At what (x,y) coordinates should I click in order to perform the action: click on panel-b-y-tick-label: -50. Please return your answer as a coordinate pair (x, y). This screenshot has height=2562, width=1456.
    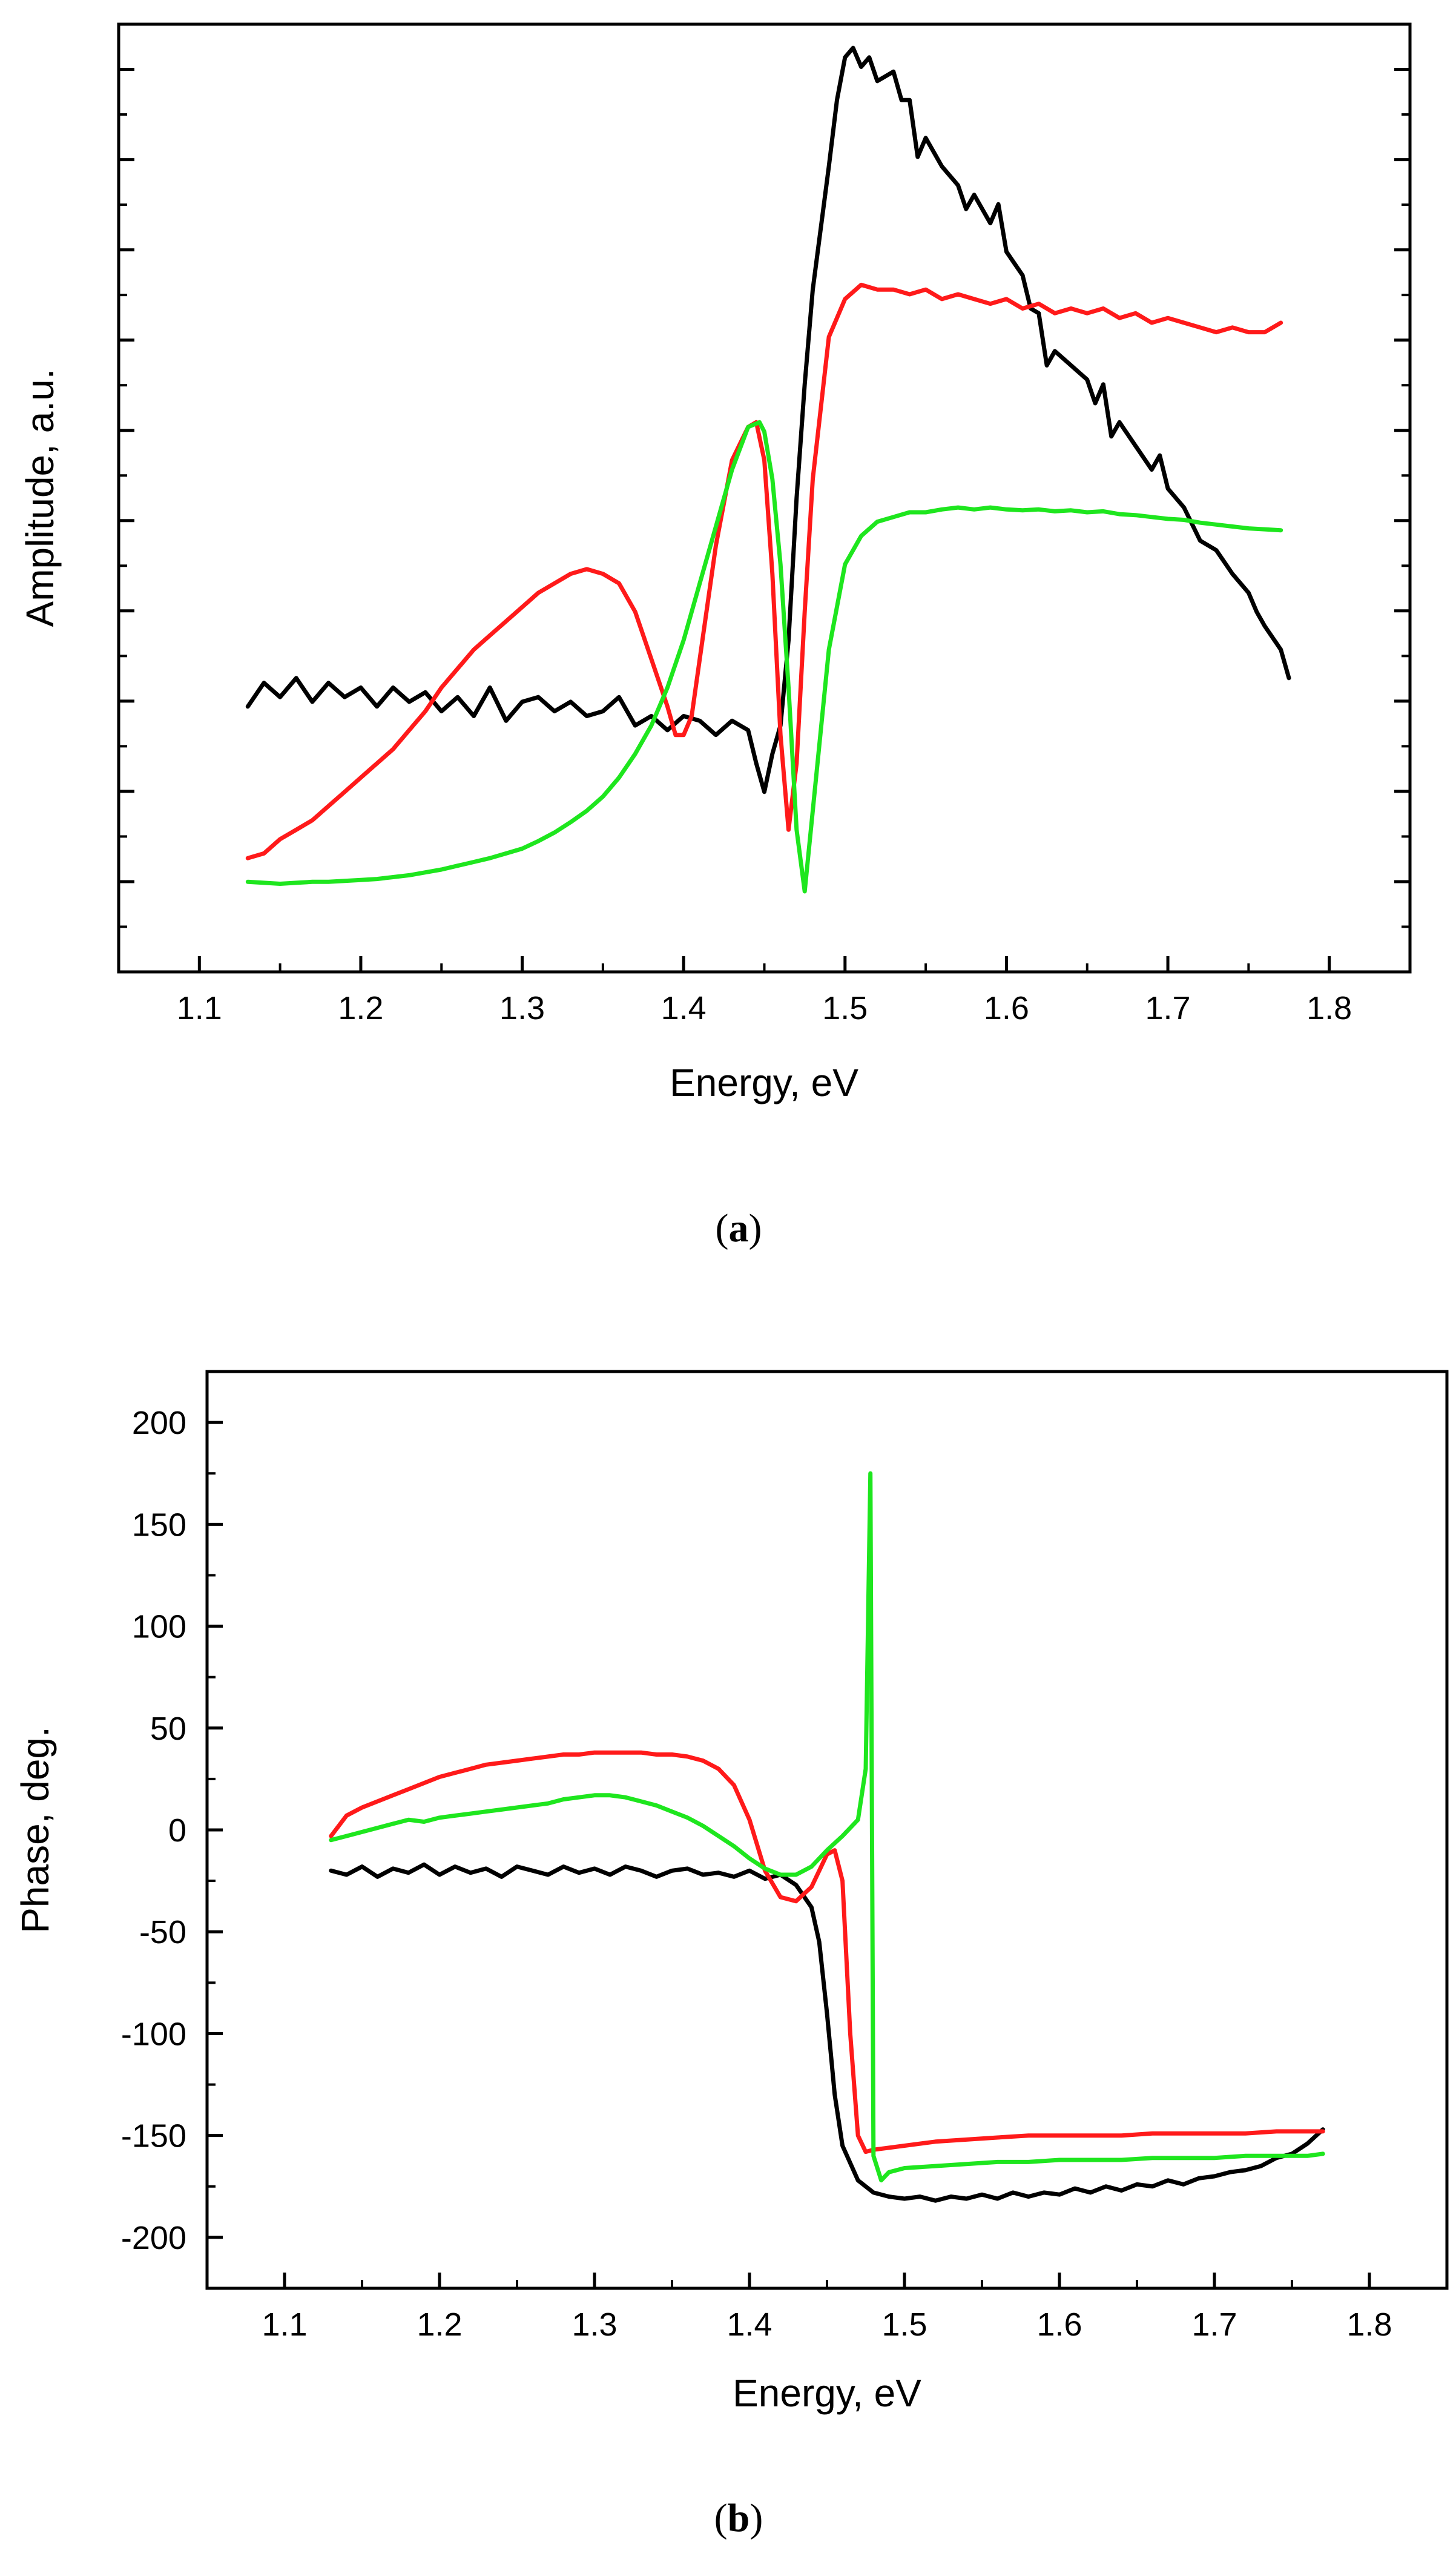
    Looking at the image, I should click on (162, 1932).